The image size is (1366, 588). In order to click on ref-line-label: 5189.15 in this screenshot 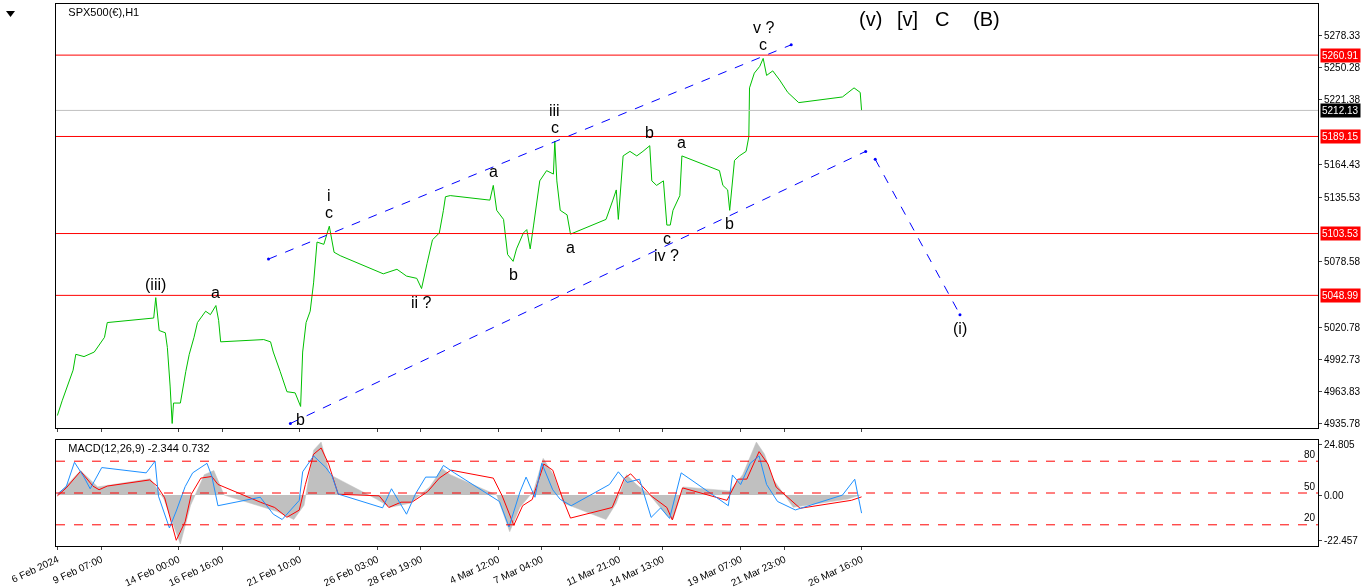, I will do `click(1340, 136)`.